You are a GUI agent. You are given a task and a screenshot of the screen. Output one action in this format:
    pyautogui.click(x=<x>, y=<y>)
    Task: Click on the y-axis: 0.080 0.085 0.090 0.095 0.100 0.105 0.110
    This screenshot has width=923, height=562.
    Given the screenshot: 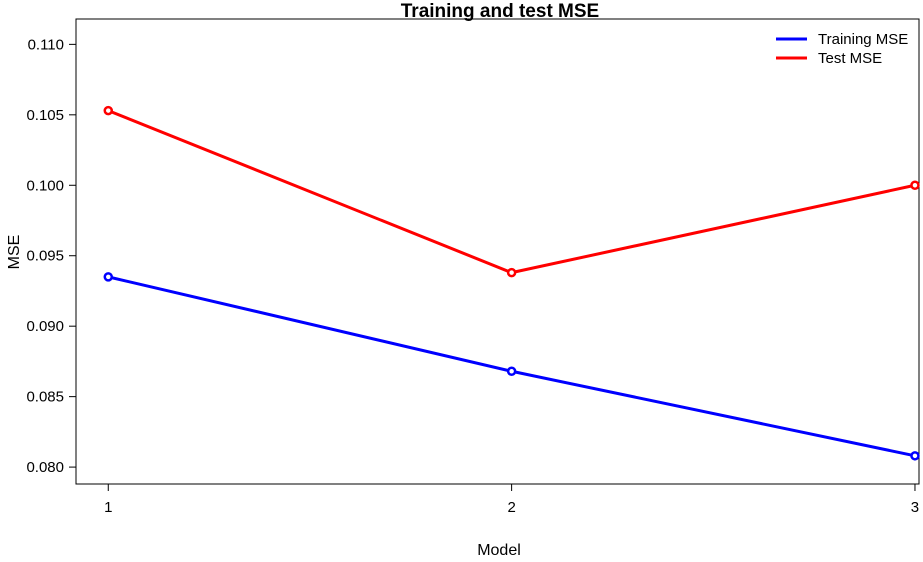 What is the action you would take?
    pyautogui.click(x=51, y=256)
    